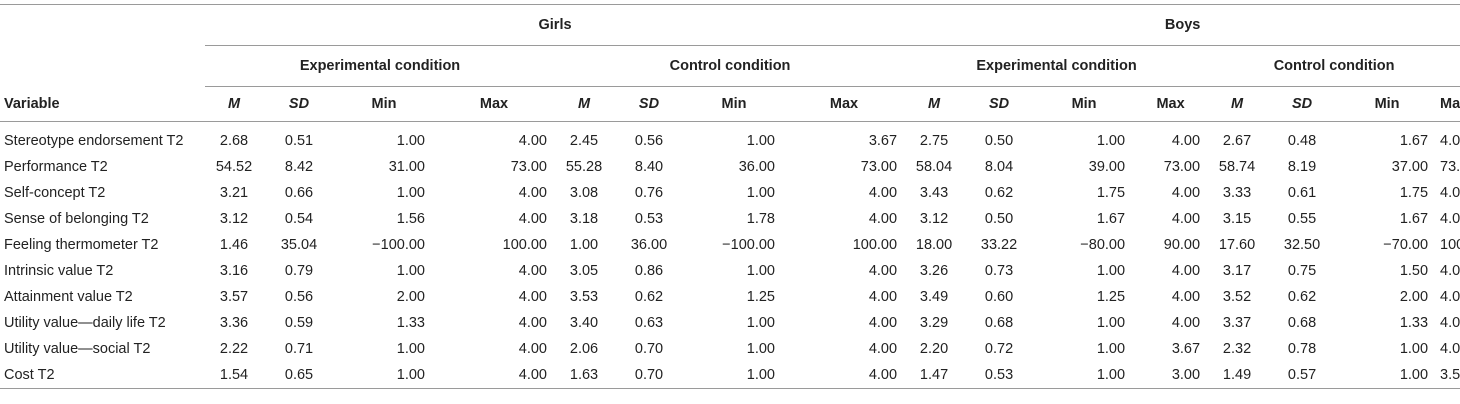 The image size is (1460, 404). Describe the element at coordinates (999, 141) in the screenshot. I see `table-cell: 0.50` at that location.